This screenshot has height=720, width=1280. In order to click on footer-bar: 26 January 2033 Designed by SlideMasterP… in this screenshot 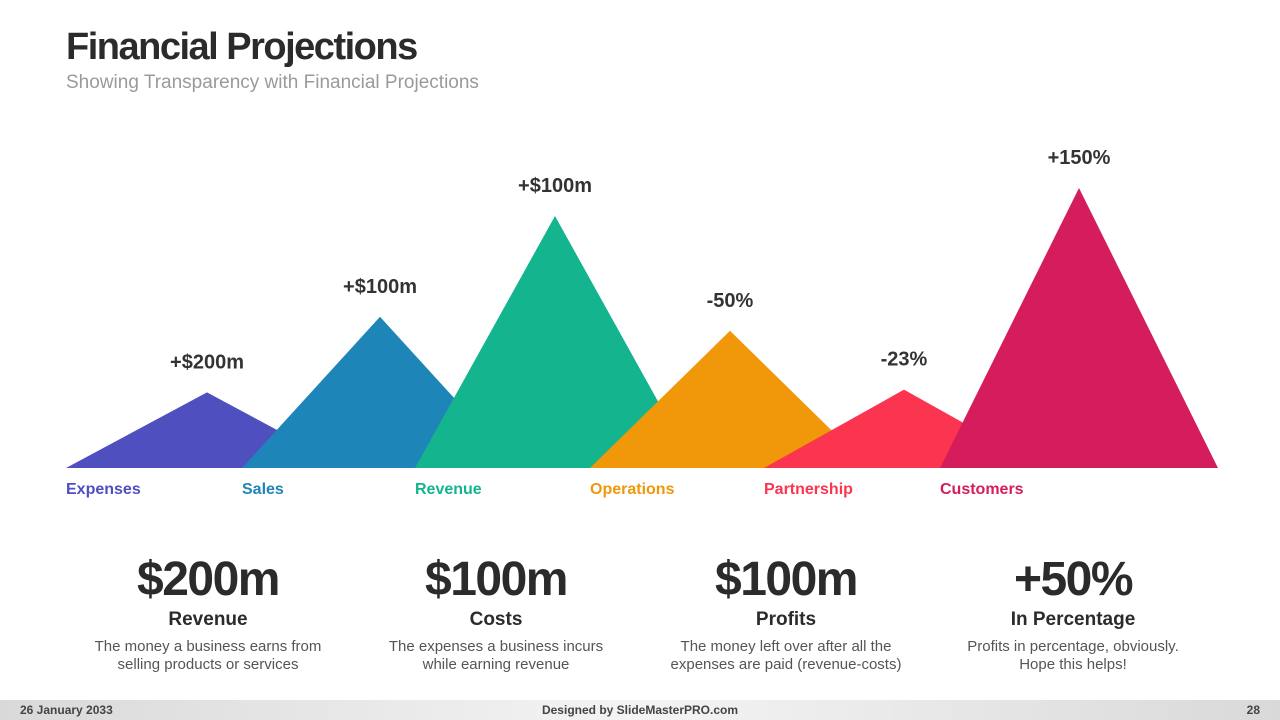, I will do `click(640, 710)`.